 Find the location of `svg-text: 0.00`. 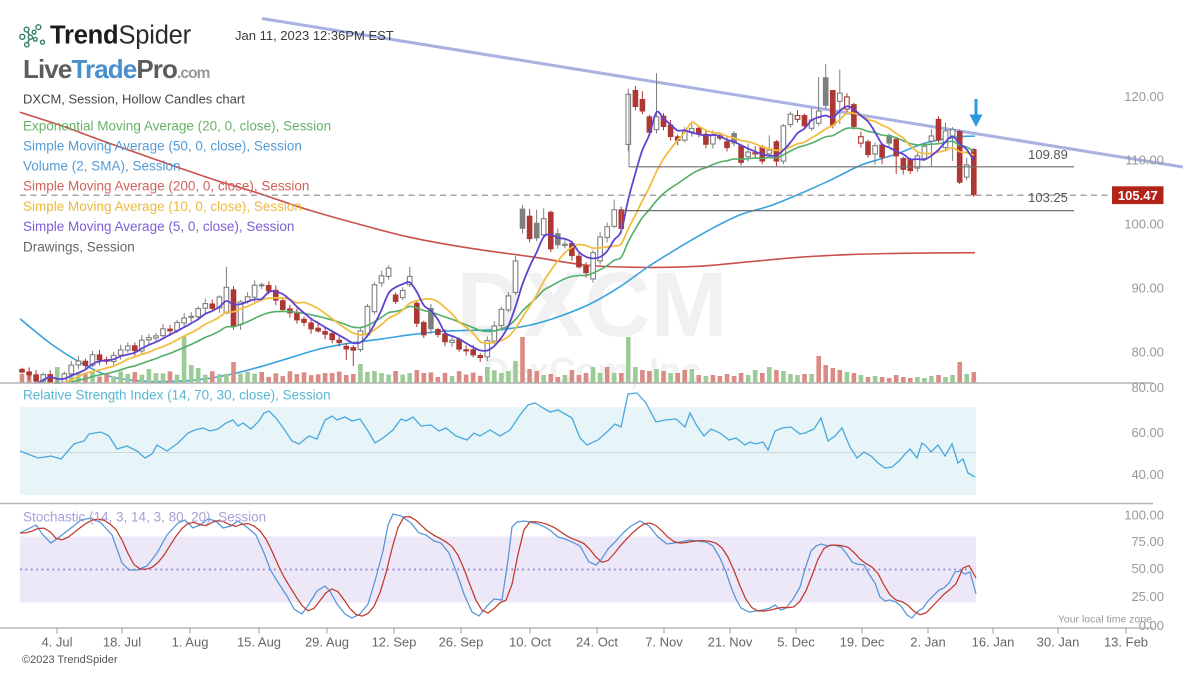

svg-text: 0.00 is located at coordinates (1151, 625).